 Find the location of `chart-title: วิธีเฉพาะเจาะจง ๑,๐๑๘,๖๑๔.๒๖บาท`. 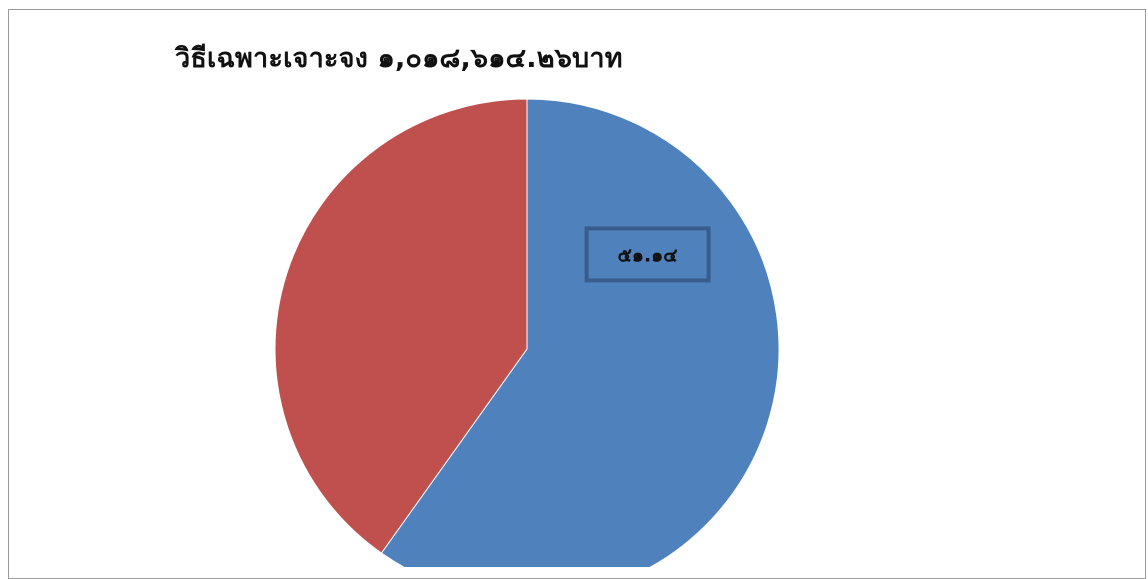

chart-title: วิธีเฉพาะเจาะจง ๑,๐๑๘,๖๑๔.๒๖บาท is located at coordinates (399, 58).